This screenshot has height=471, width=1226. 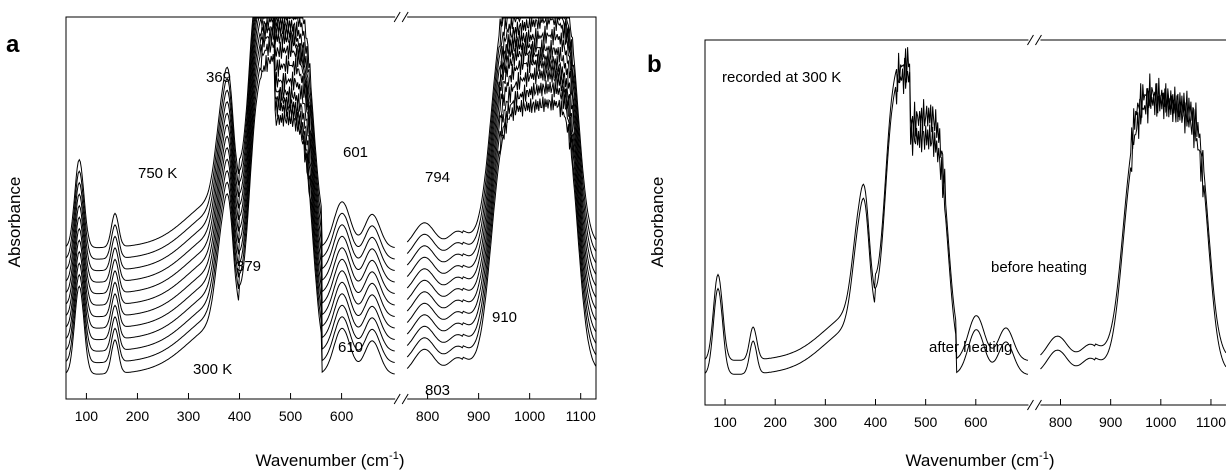 What do you see at coordinates (157, 173) in the screenshot?
I see `annotation-750k: 750 K` at bounding box center [157, 173].